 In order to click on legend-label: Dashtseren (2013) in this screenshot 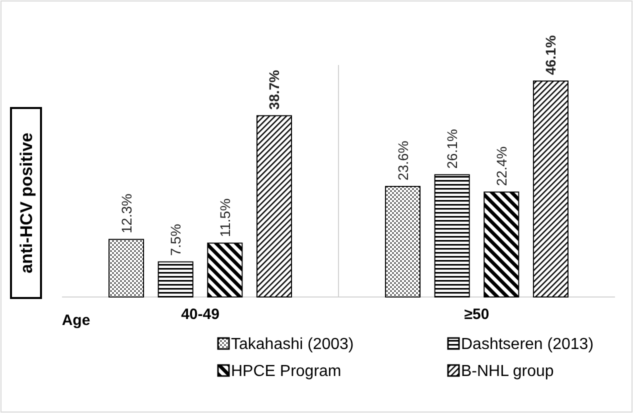, I will do `click(527, 344)`.